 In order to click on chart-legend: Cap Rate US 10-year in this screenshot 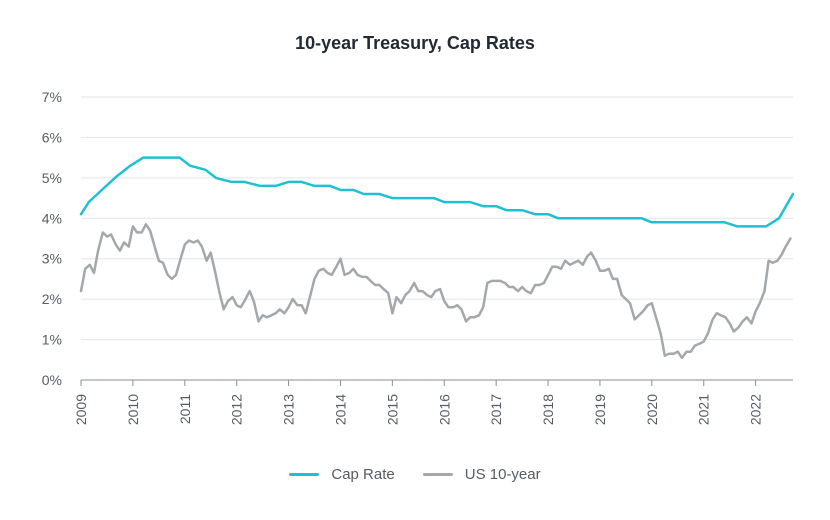, I will do `click(415, 474)`.